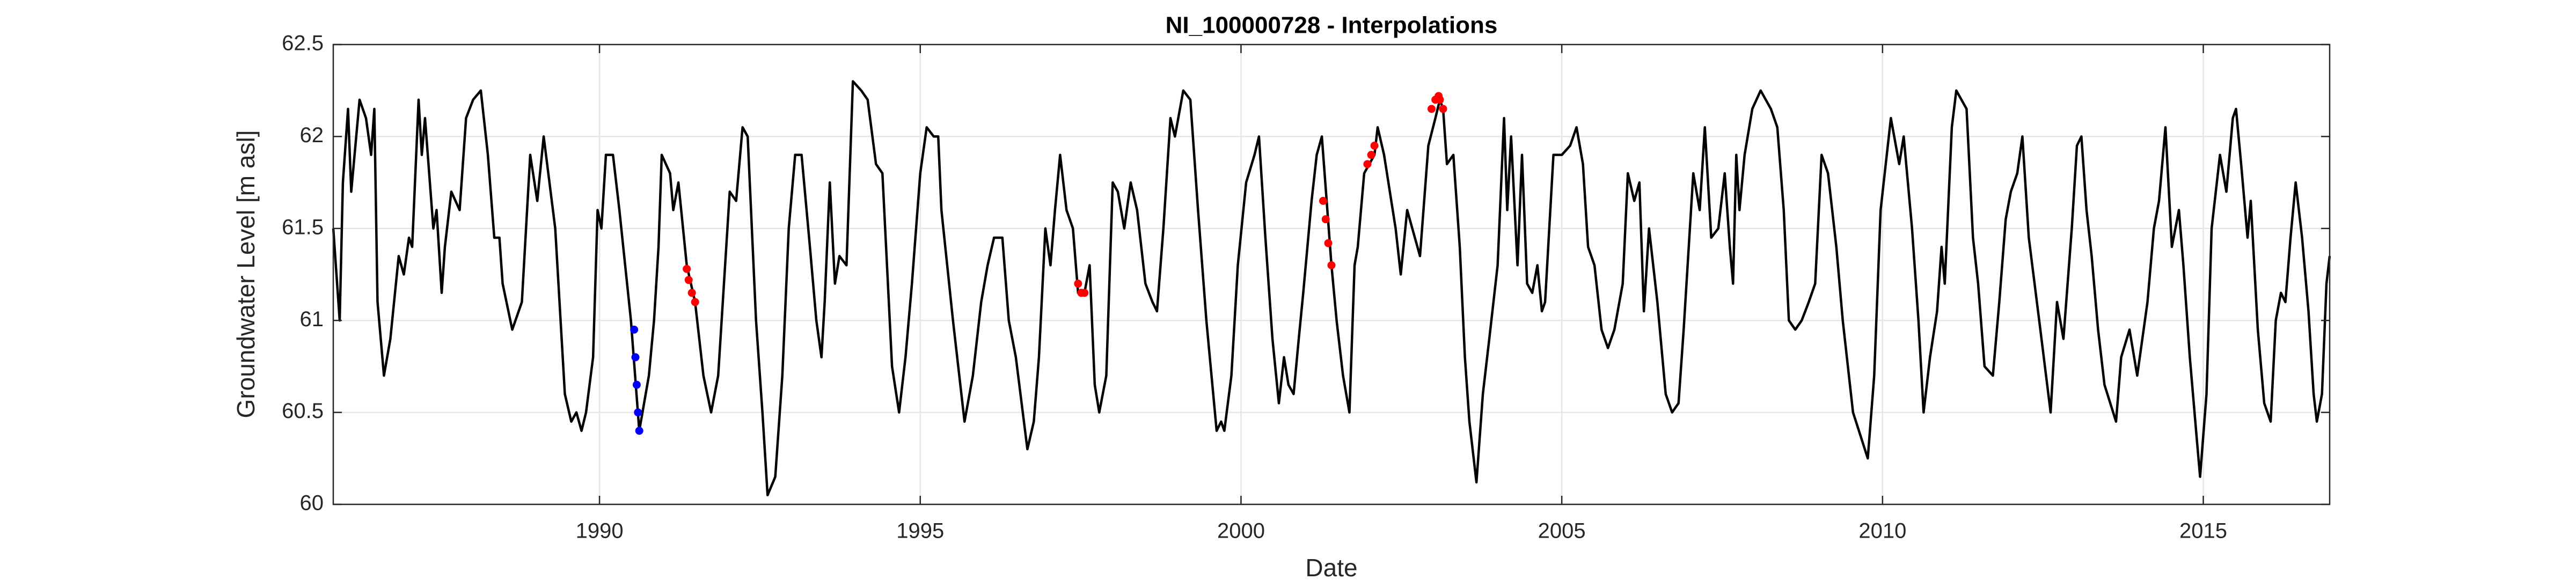 This screenshot has height=587, width=2576. Describe the element at coordinates (303, 43) in the screenshot. I see `y-tick-label: 62.5` at that location.